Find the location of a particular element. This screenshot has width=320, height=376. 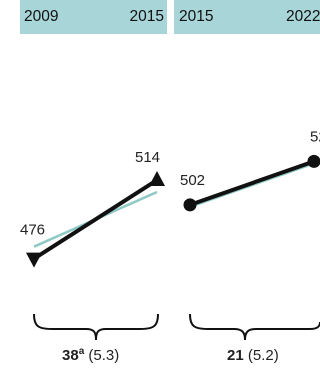

value-label-2-end: 523 is located at coordinates (315, 136).